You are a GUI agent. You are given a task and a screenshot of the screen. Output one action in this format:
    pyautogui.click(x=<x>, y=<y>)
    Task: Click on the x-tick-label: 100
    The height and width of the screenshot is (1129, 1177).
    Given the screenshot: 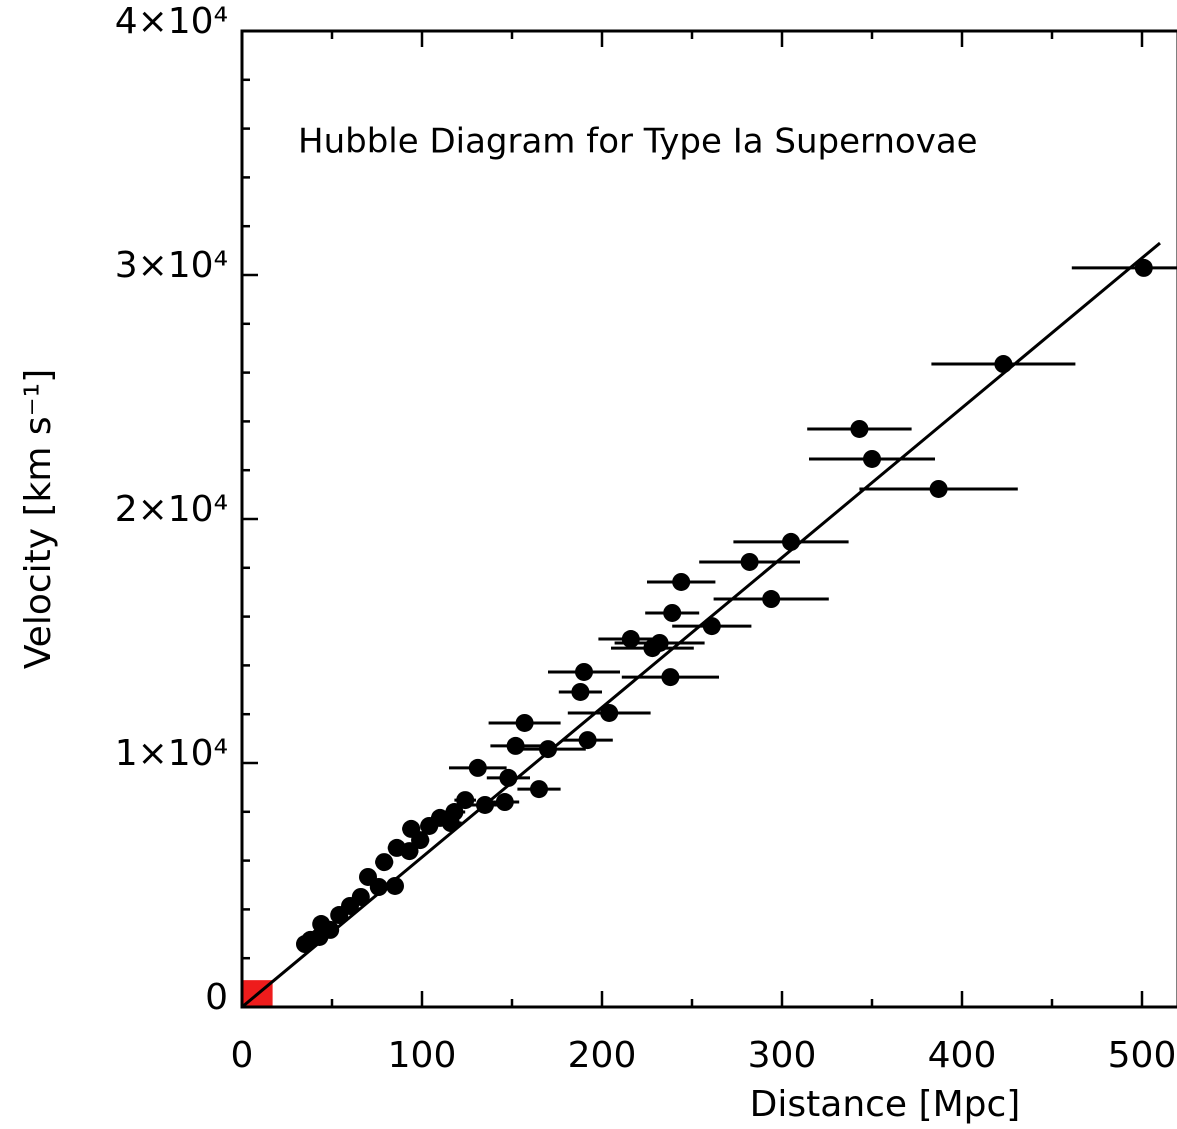 What is the action you would take?
    pyautogui.click(x=422, y=1055)
    